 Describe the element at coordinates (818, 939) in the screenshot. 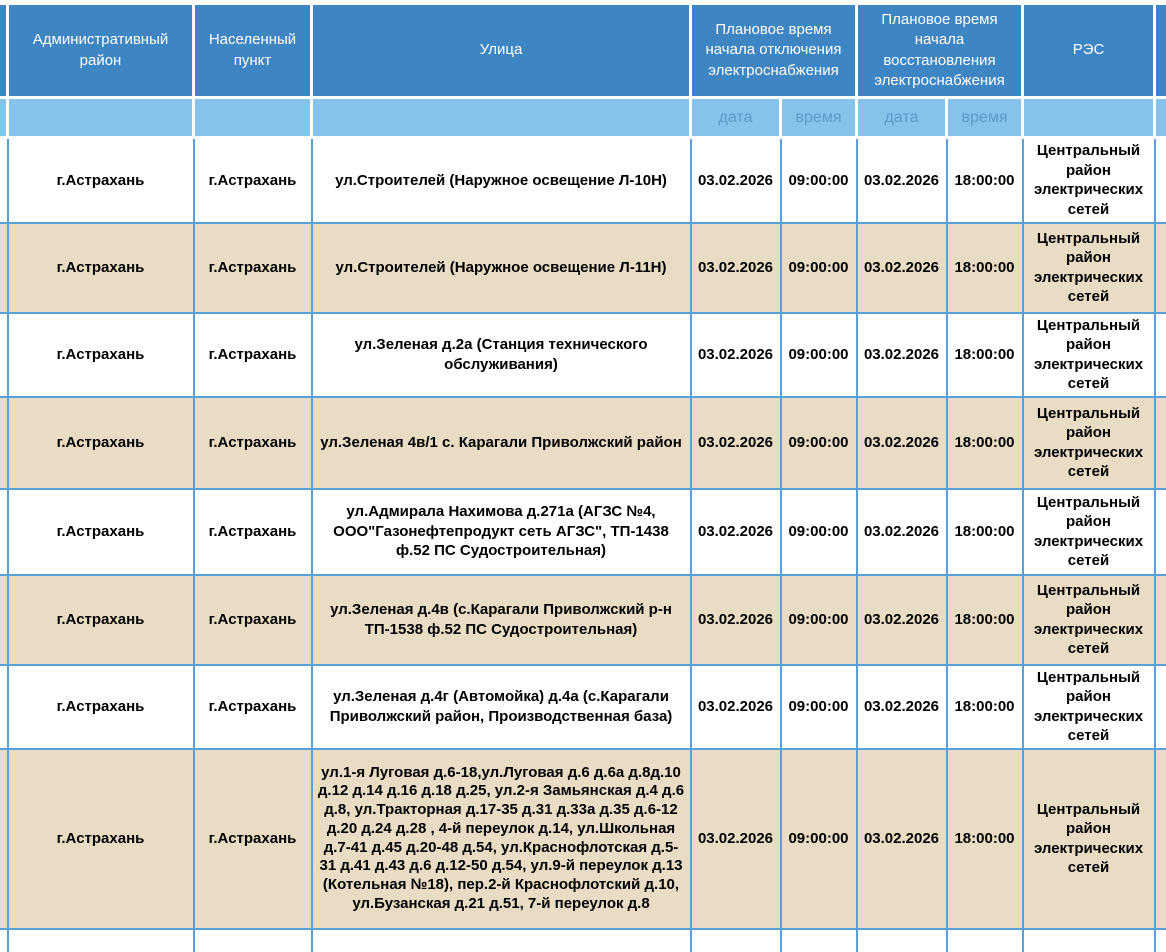

I see `cell-outage-time` at that location.